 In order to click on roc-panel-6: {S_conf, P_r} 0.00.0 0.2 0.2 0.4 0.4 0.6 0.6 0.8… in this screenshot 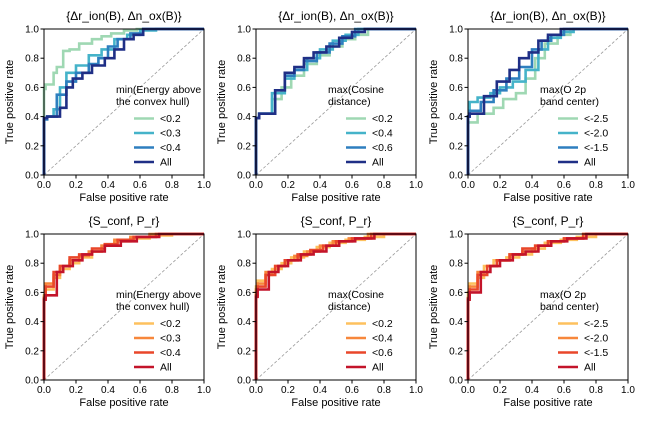, I will do `click(531, 311)`.